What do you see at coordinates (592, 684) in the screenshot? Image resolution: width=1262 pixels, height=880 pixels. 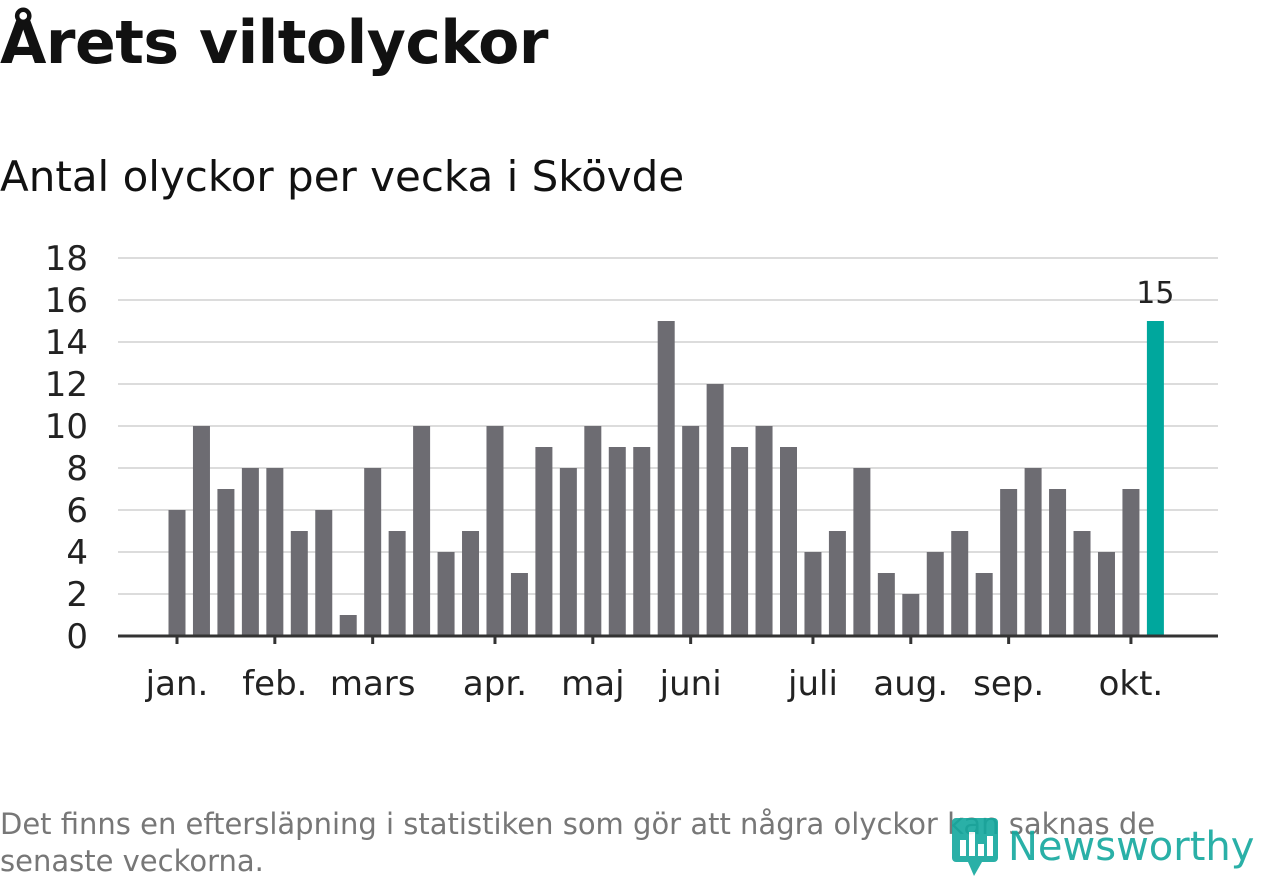 I see `x-tick-label: maj` at bounding box center [592, 684].